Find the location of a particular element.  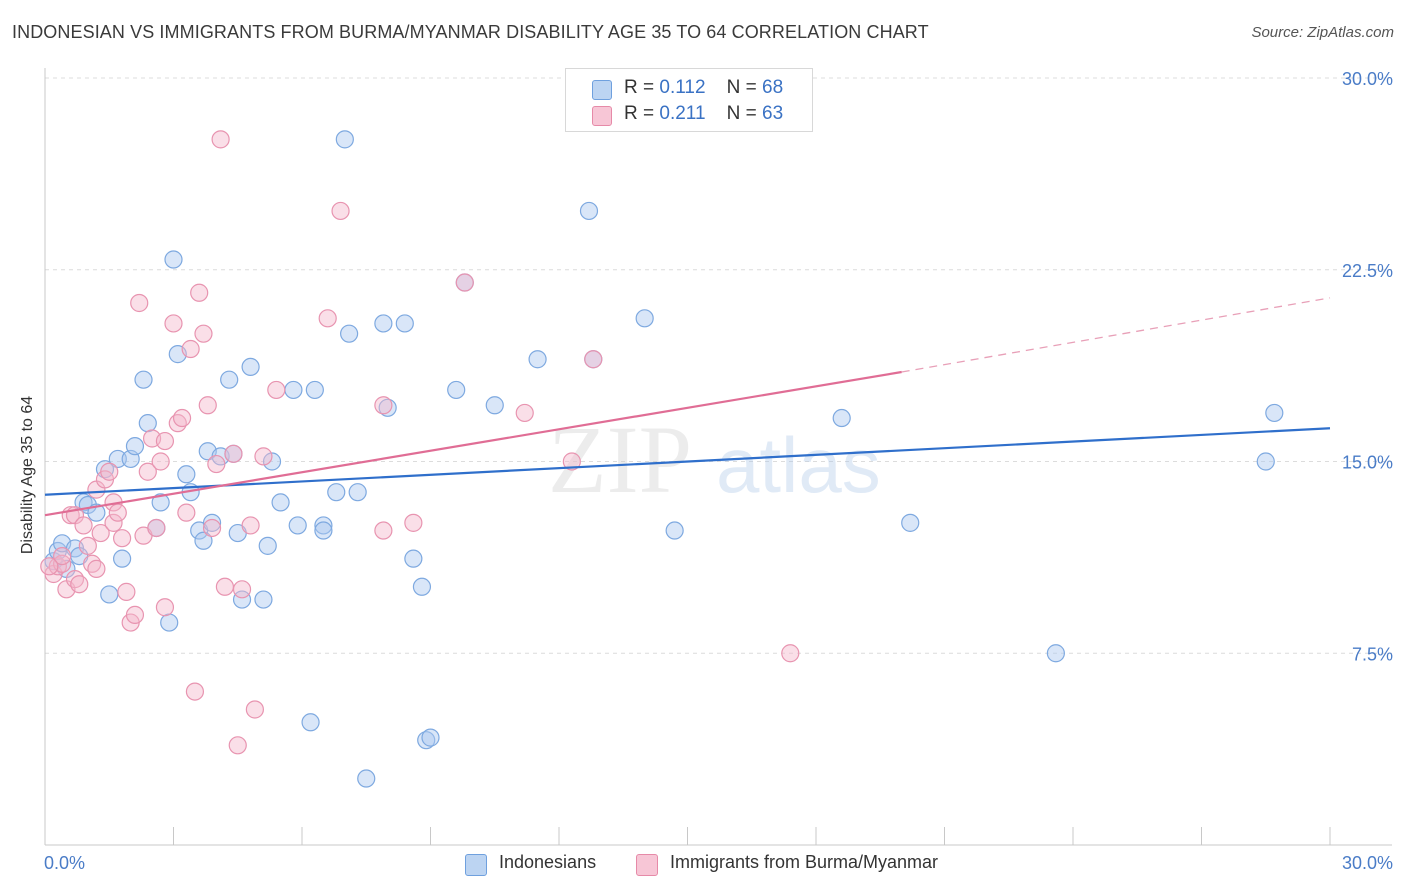

bottom-legend-label-burma: Immigrants from Burma/Myanmar is located at coordinates (804, 862).